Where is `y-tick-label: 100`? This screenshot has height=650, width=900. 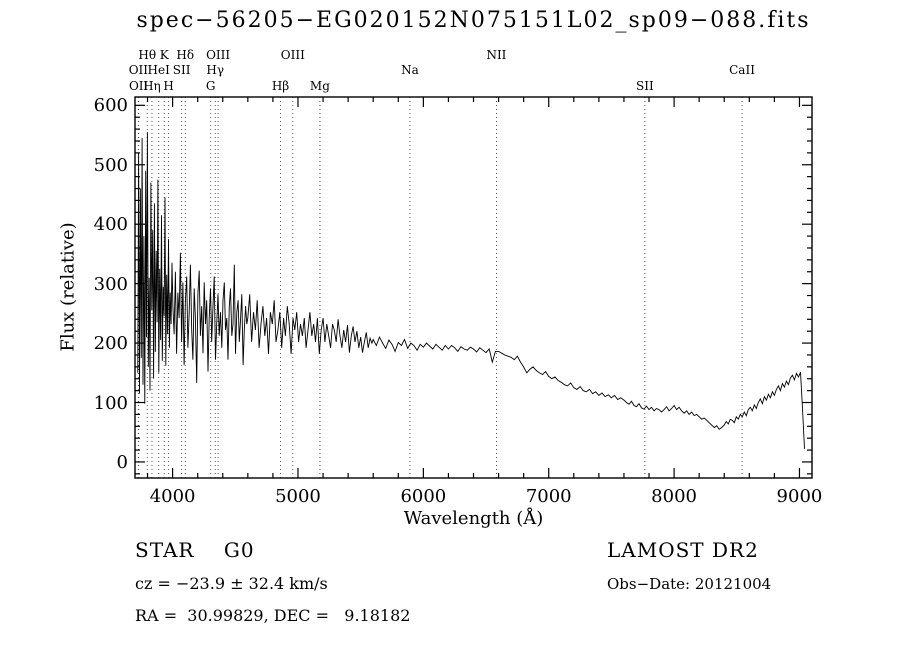 y-tick-label: 100 is located at coordinates (110, 403).